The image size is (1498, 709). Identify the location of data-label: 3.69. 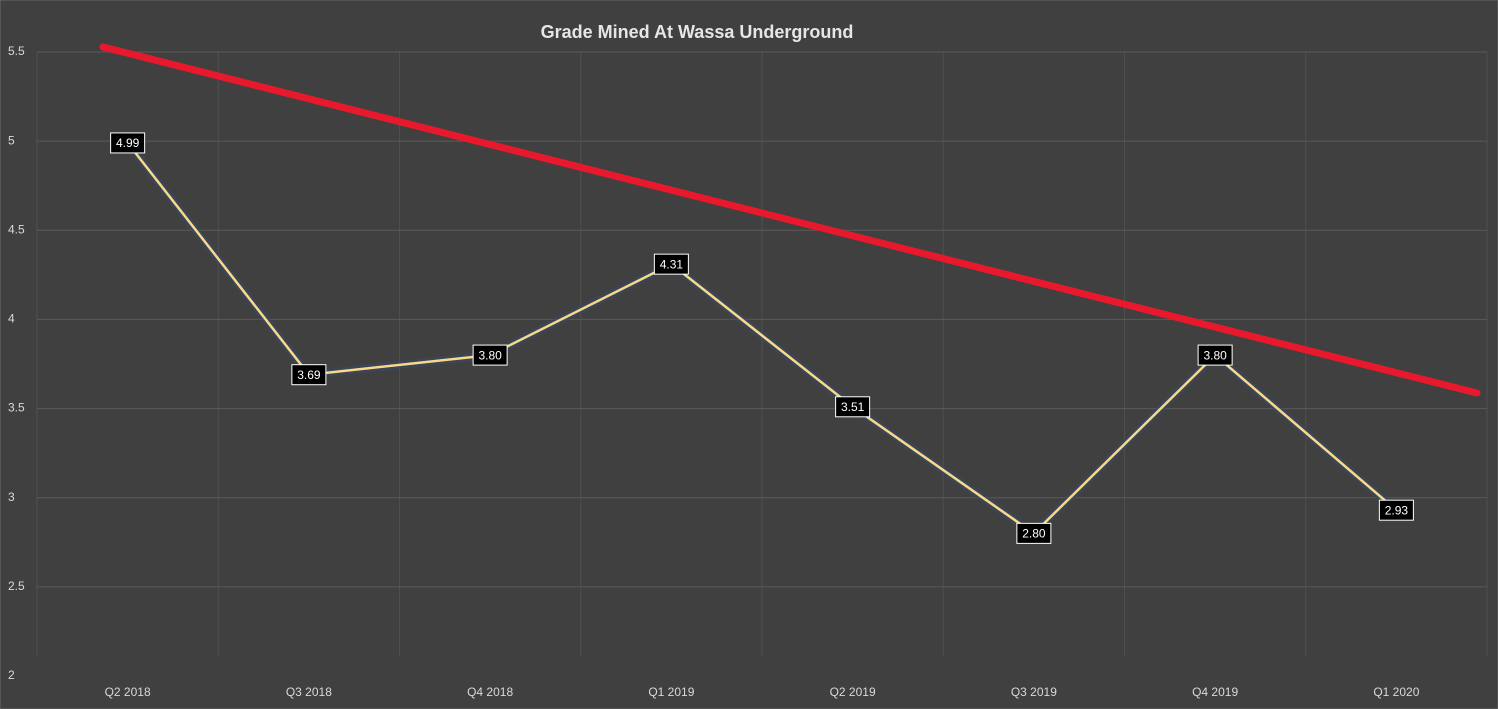
(309, 375).